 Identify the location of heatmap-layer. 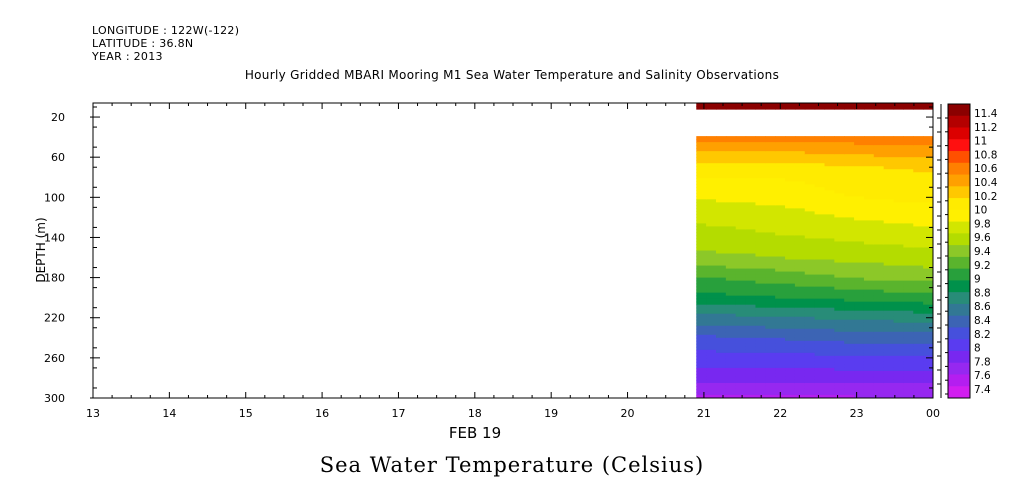
(814, 250).